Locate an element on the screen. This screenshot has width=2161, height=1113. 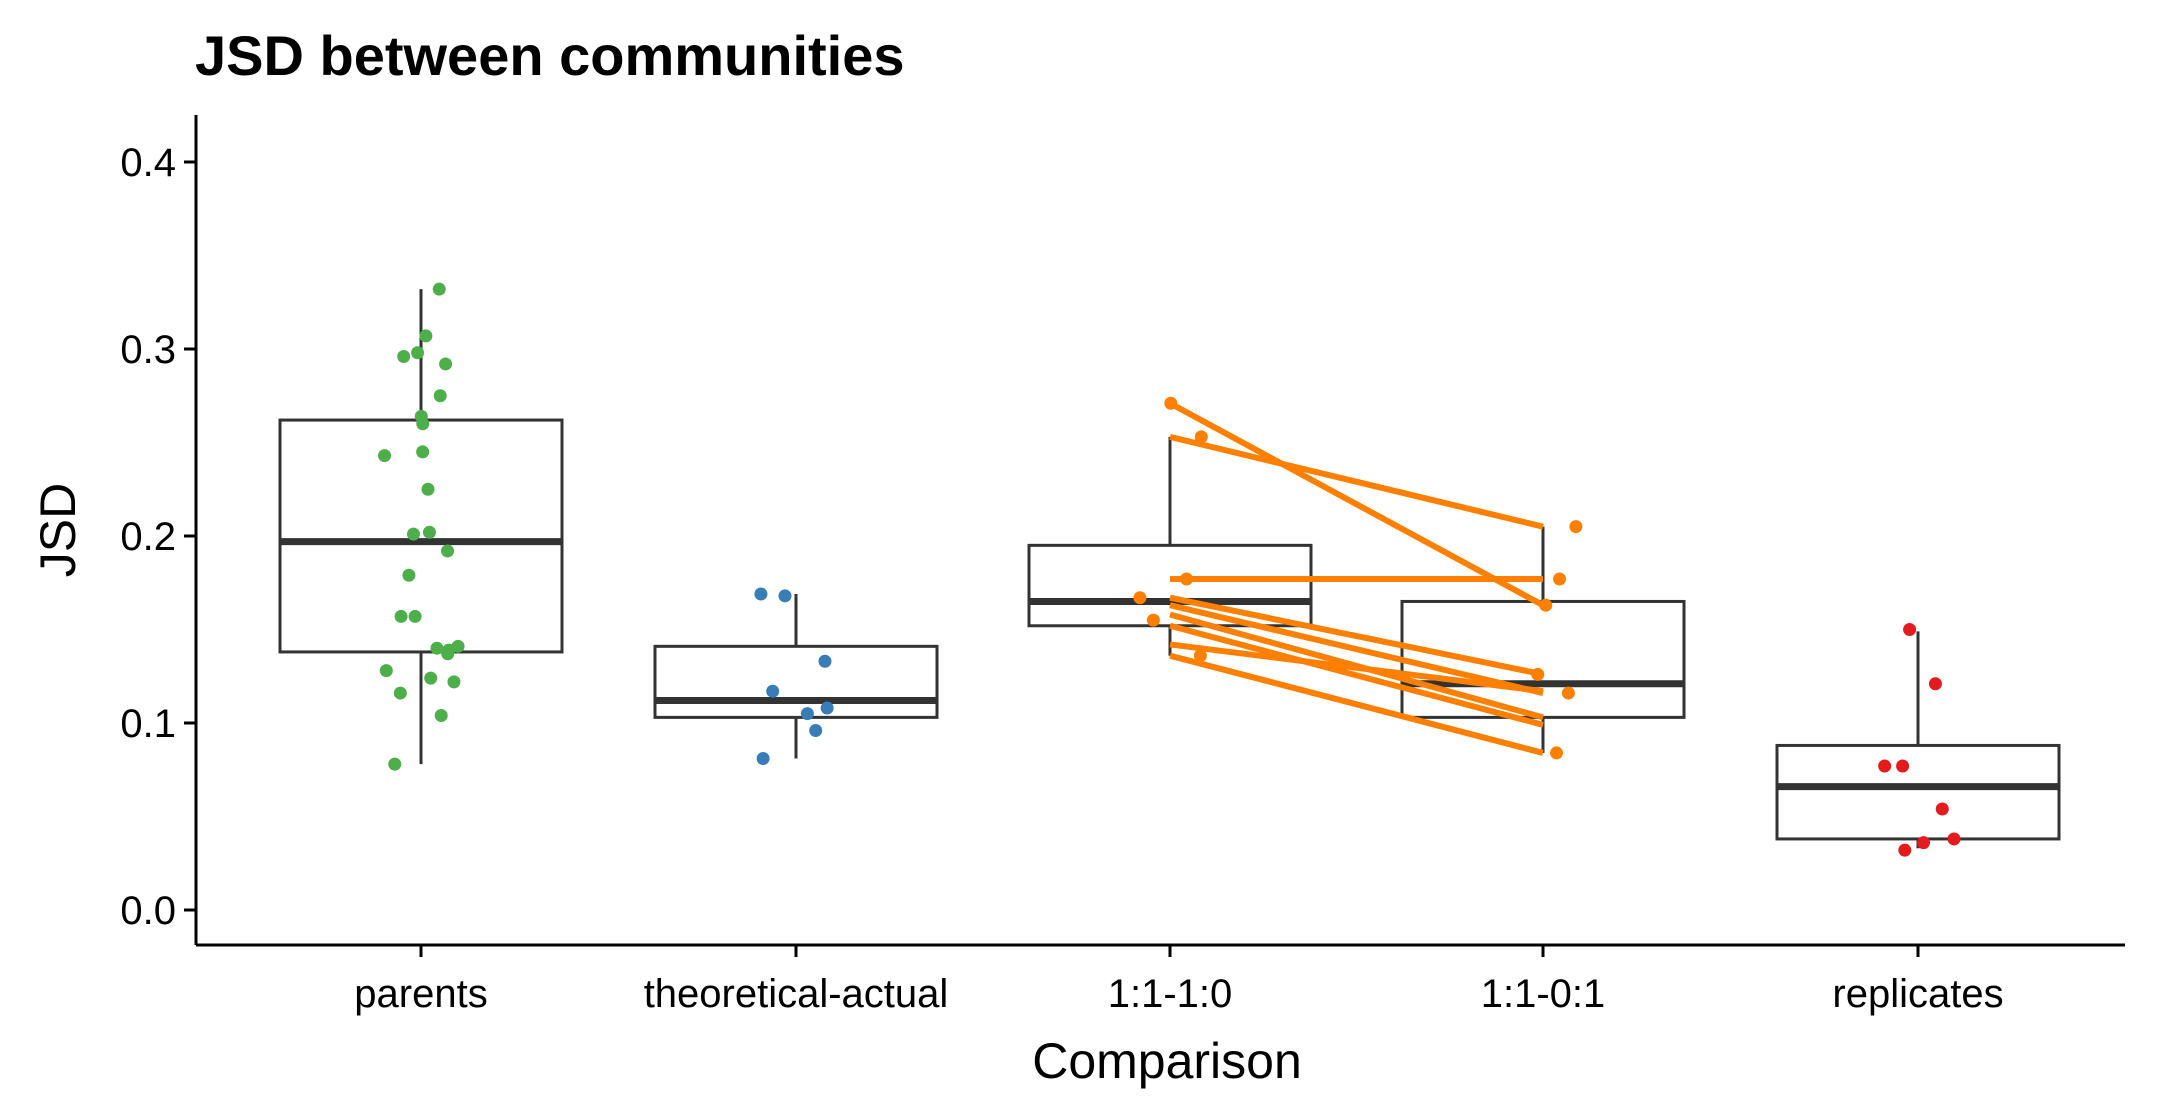
box-theoretical-actual is located at coordinates (796, 676).